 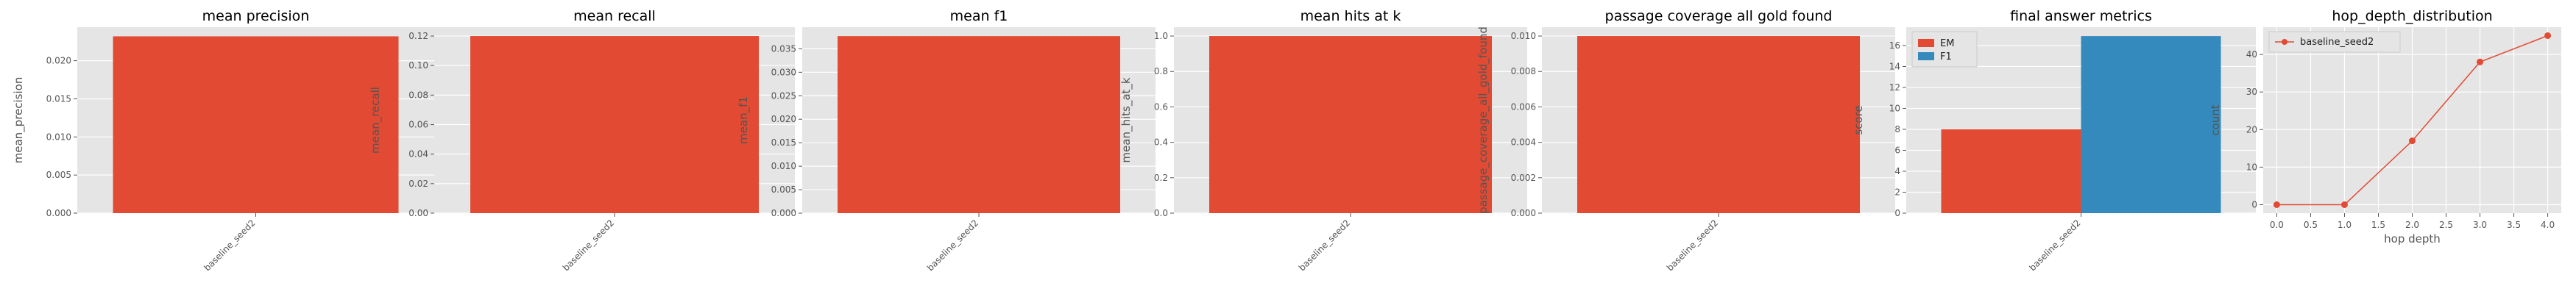 What do you see at coordinates (418, 184) in the screenshot?
I see `y-tick-label: 0.02` at bounding box center [418, 184].